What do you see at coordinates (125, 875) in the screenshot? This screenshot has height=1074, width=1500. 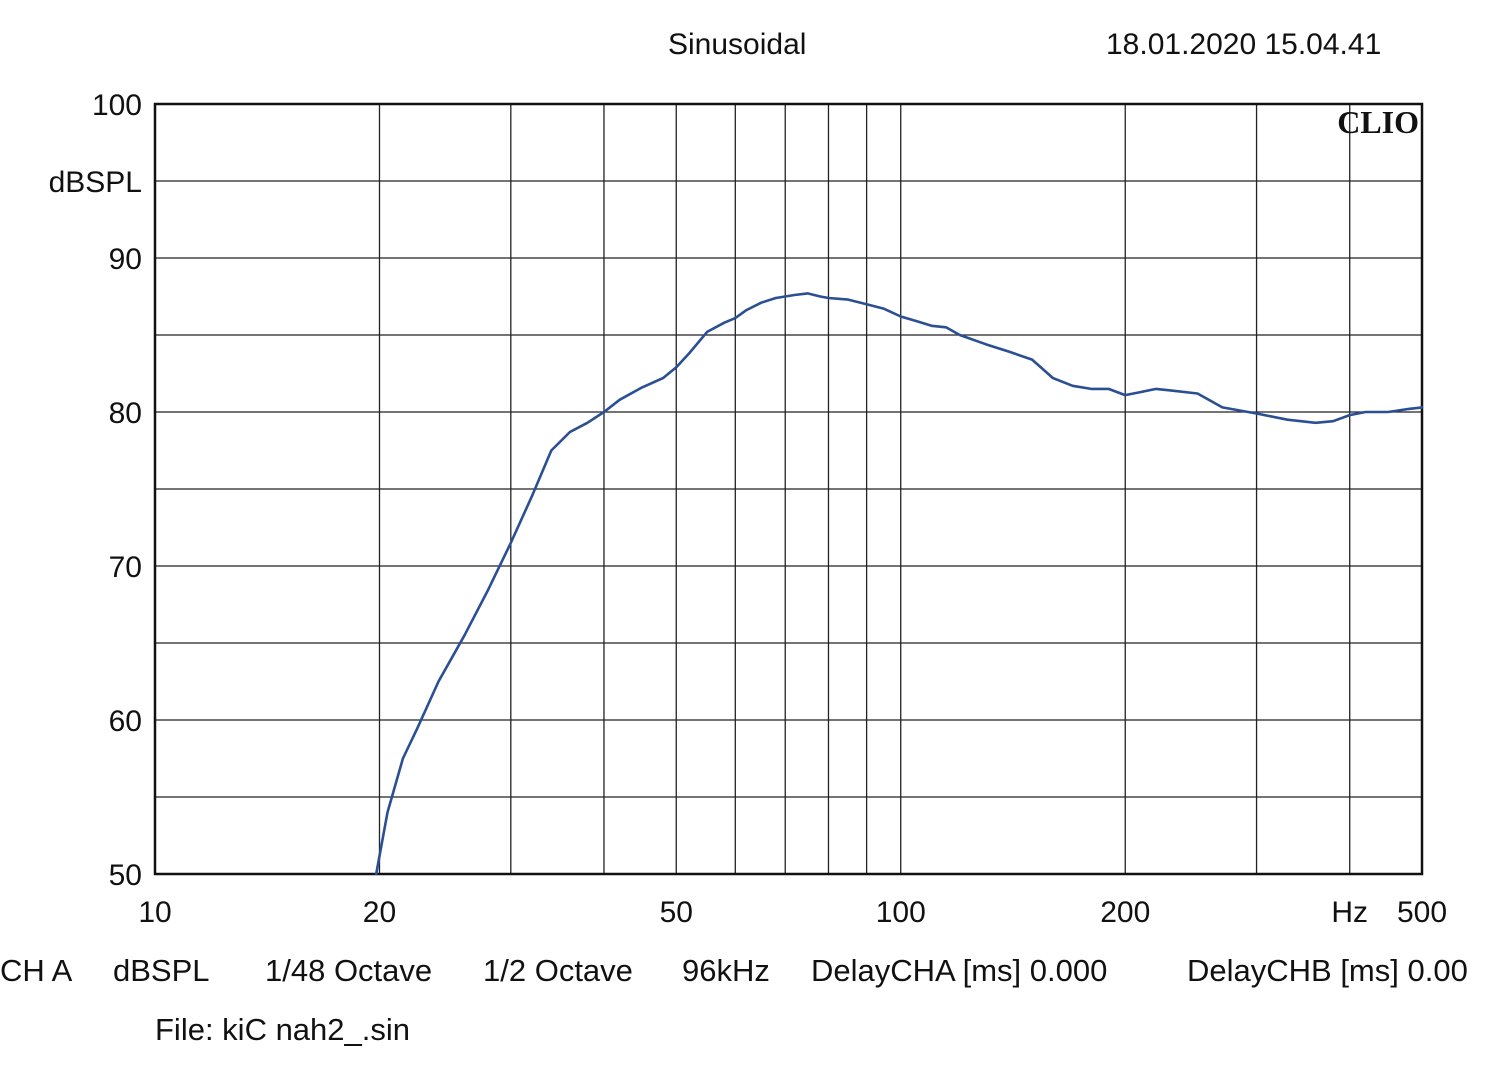 I see `y-tick-label: 50` at bounding box center [125, 875].